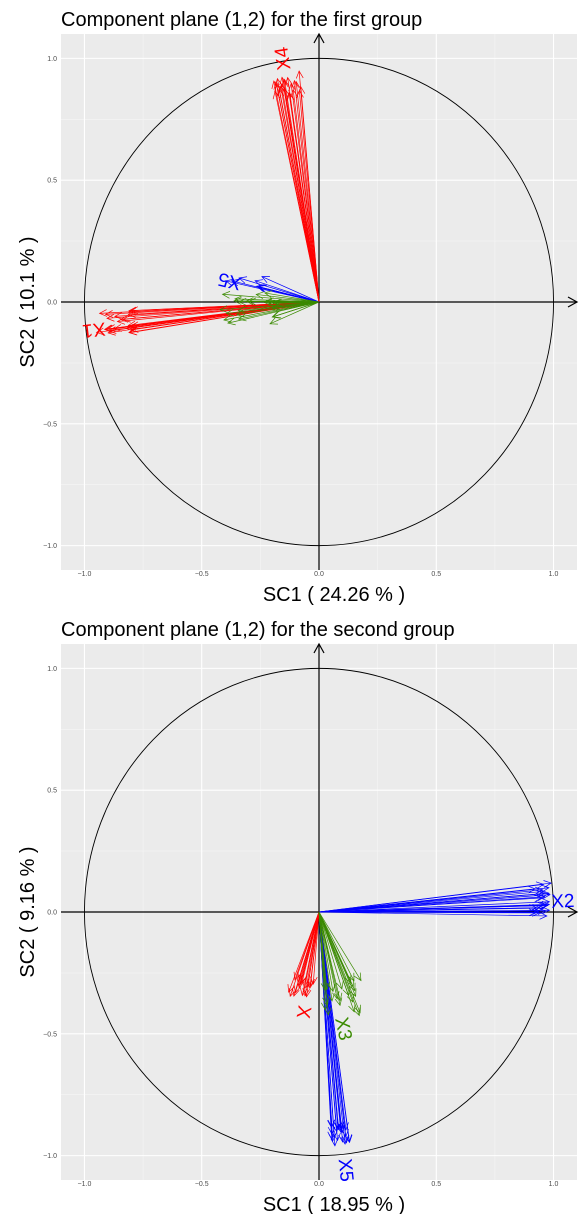 The image size is (581, 1214). What do you see at coordinates (319, 1184) in the screenshot?
I see `x-tick-label: 0.0` at bounding box center [319, 1184].